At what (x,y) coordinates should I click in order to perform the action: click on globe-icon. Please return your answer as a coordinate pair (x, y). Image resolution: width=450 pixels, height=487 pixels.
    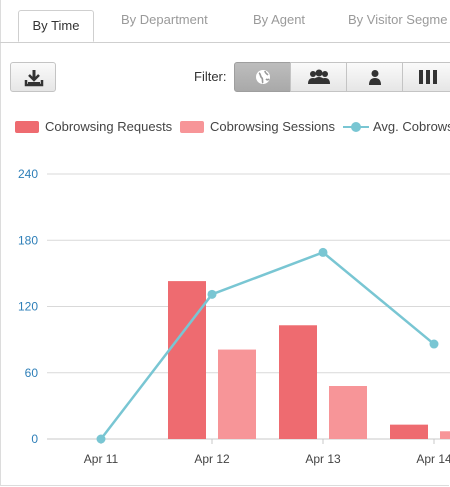
    Looking at the image, I should click on (262, 77).